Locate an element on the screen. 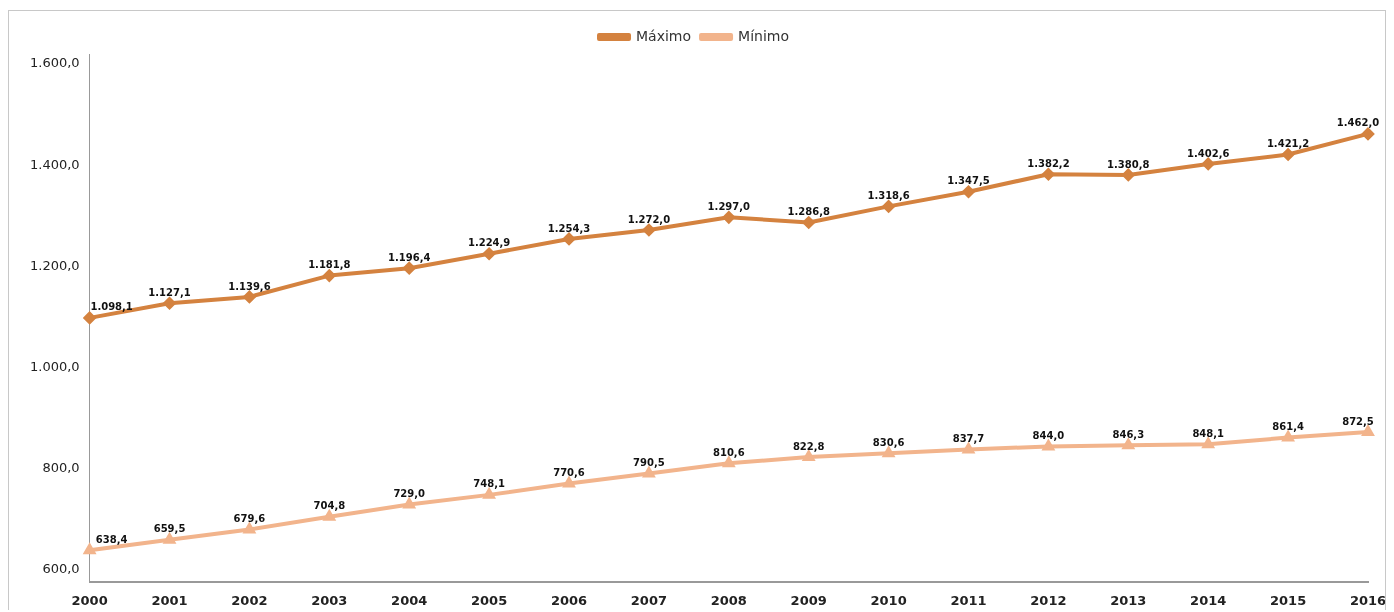 The image size is (1394, 612). data-label: 844,0 is located at coordinates (1048, 435).